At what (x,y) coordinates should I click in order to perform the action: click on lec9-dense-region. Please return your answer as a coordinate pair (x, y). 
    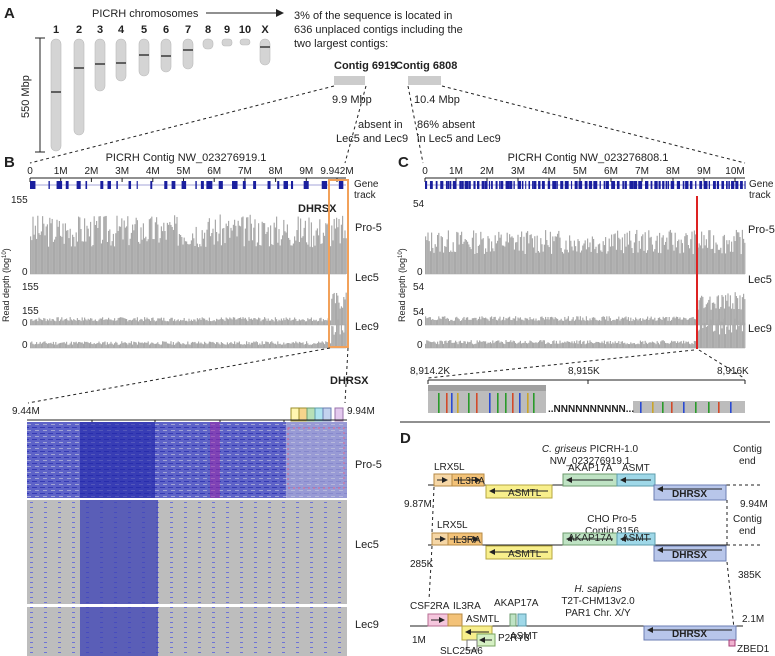
    Looking at the image, I should click on (119, 631).